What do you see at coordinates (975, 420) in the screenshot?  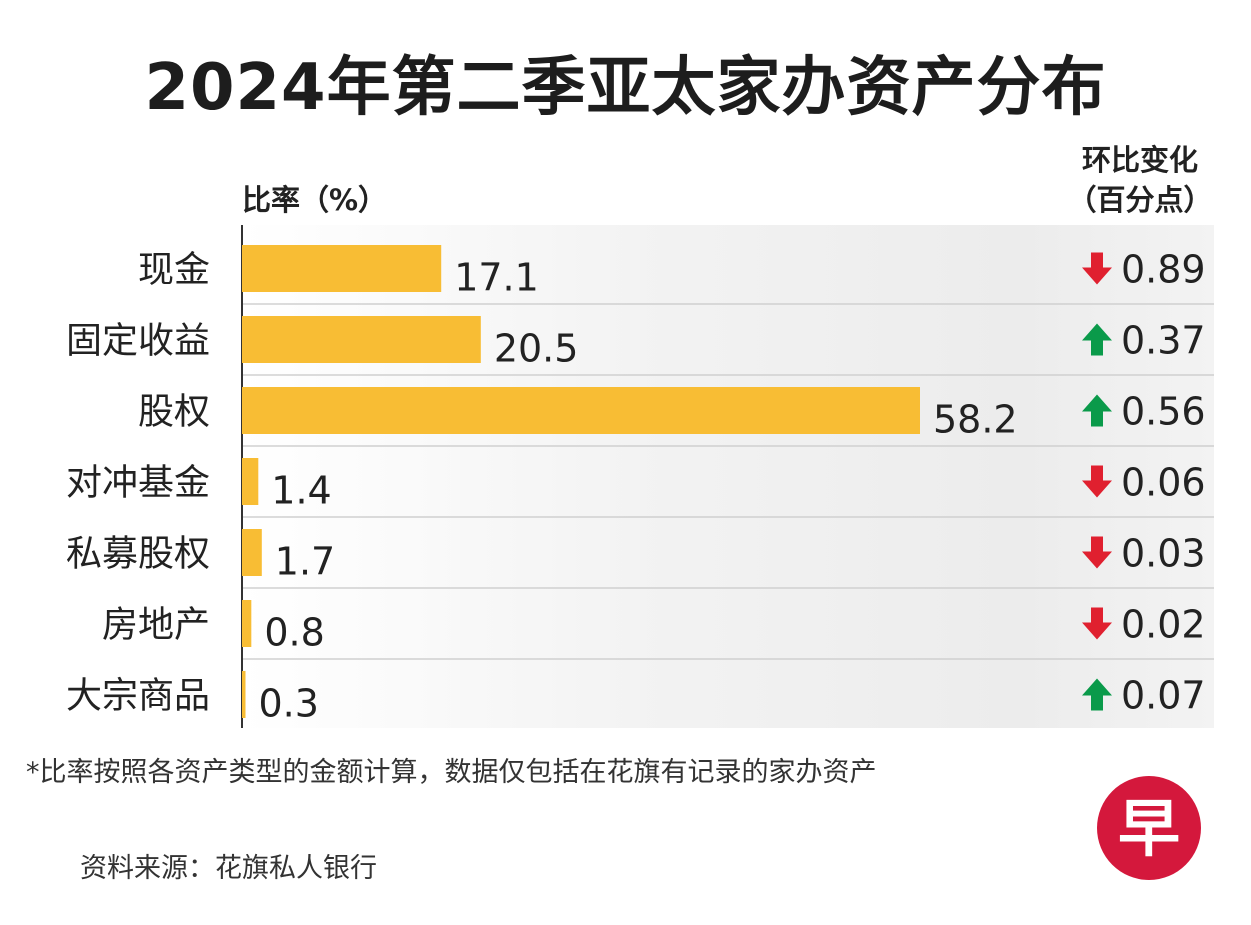 I see `value-label: 58.2` at bounding box center [975, 420].